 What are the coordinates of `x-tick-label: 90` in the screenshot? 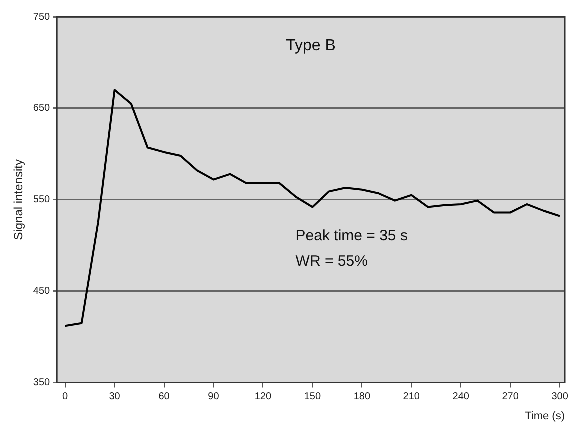 It's located at (214, 397).